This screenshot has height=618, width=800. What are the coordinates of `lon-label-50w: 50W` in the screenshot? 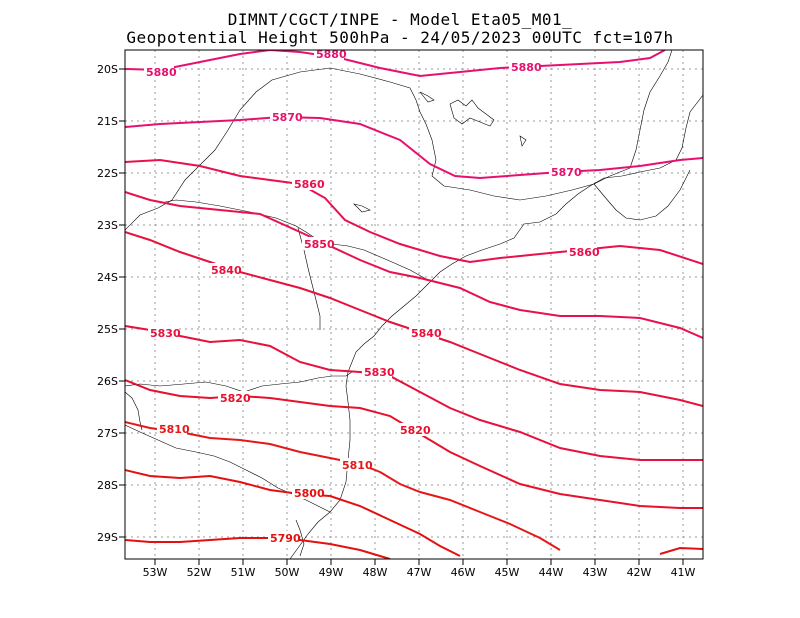 It's located at (287, 572).